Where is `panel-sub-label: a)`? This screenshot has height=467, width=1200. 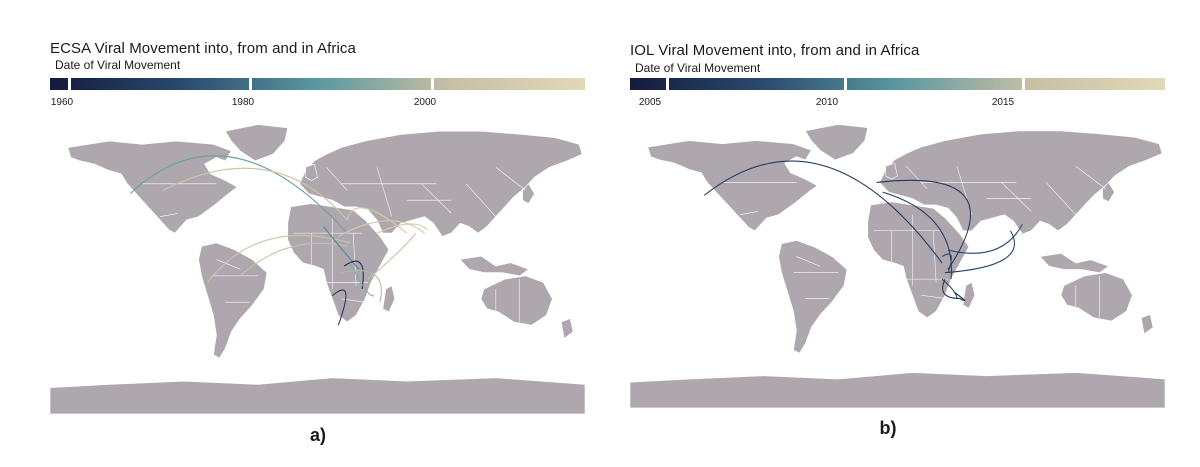 panel-sub-label: a) is located at coordinates (318, 435).